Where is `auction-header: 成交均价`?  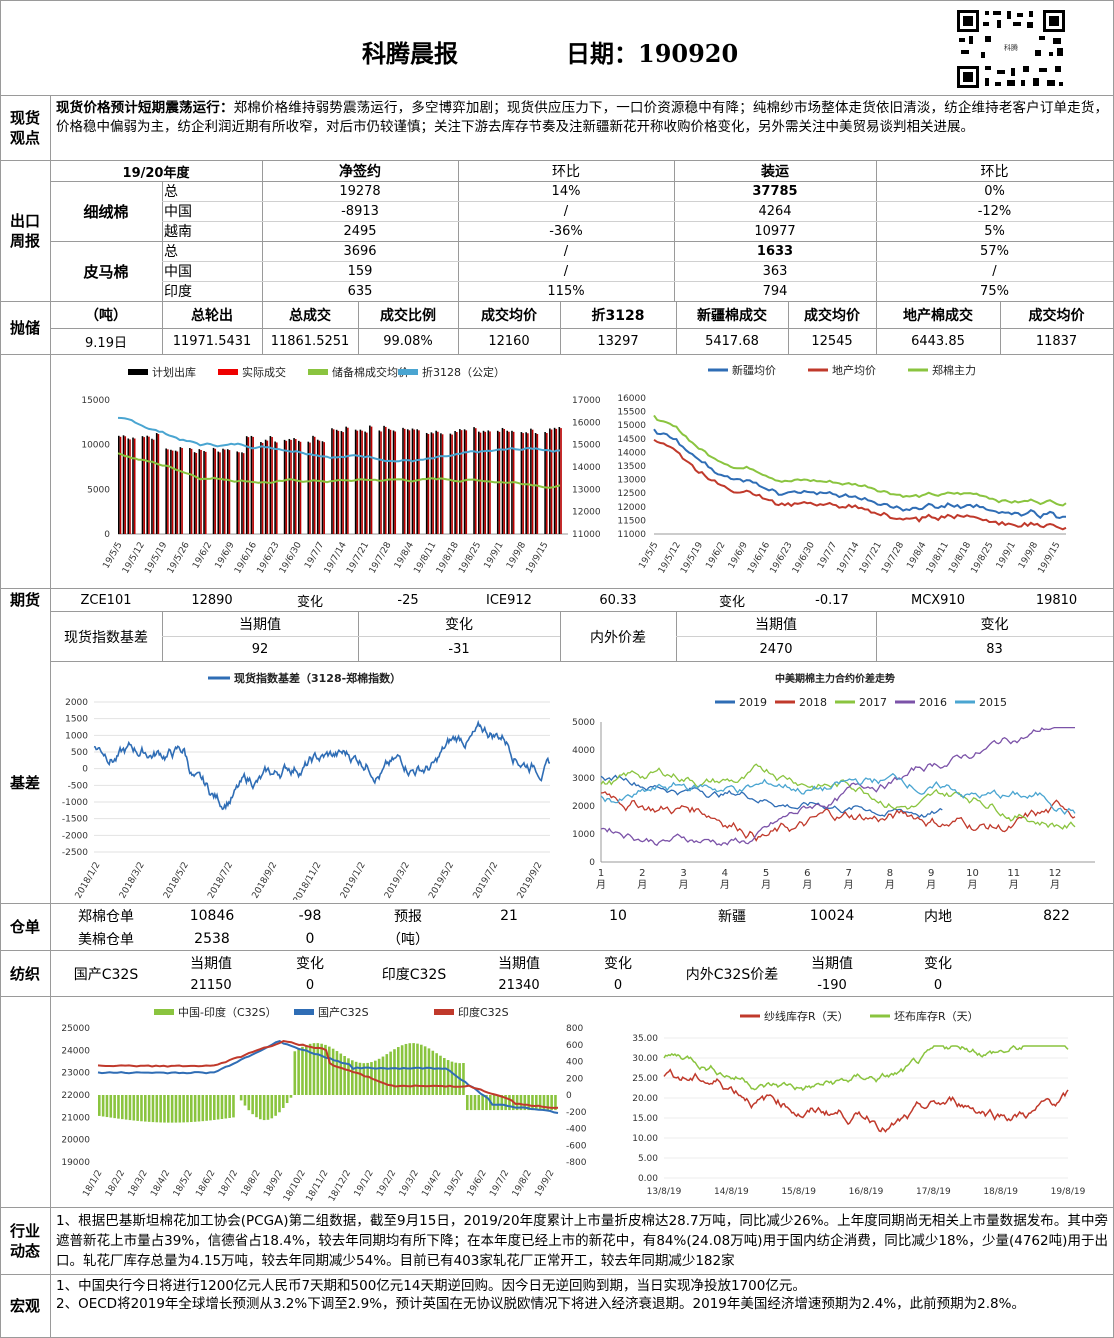 auction-header: 成交均价 is located at coordinates (832, 316).